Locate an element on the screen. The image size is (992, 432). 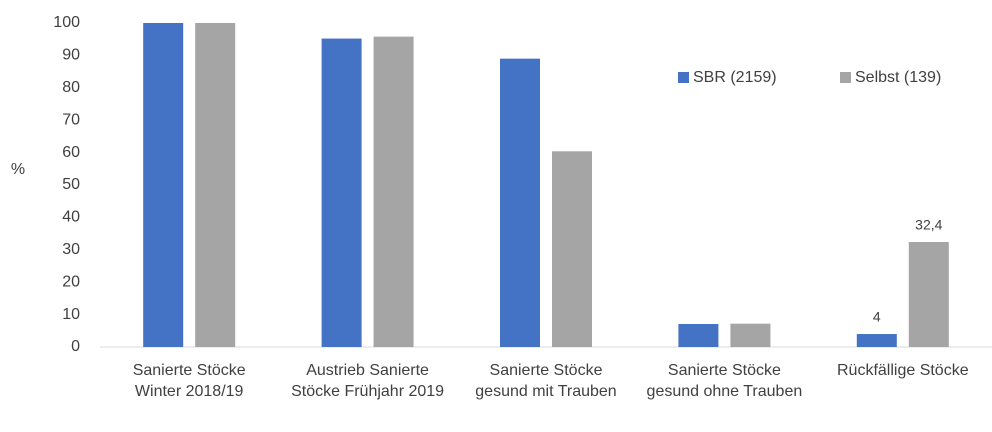
y-tick-label: 60 is located at coordinates (71, 152).